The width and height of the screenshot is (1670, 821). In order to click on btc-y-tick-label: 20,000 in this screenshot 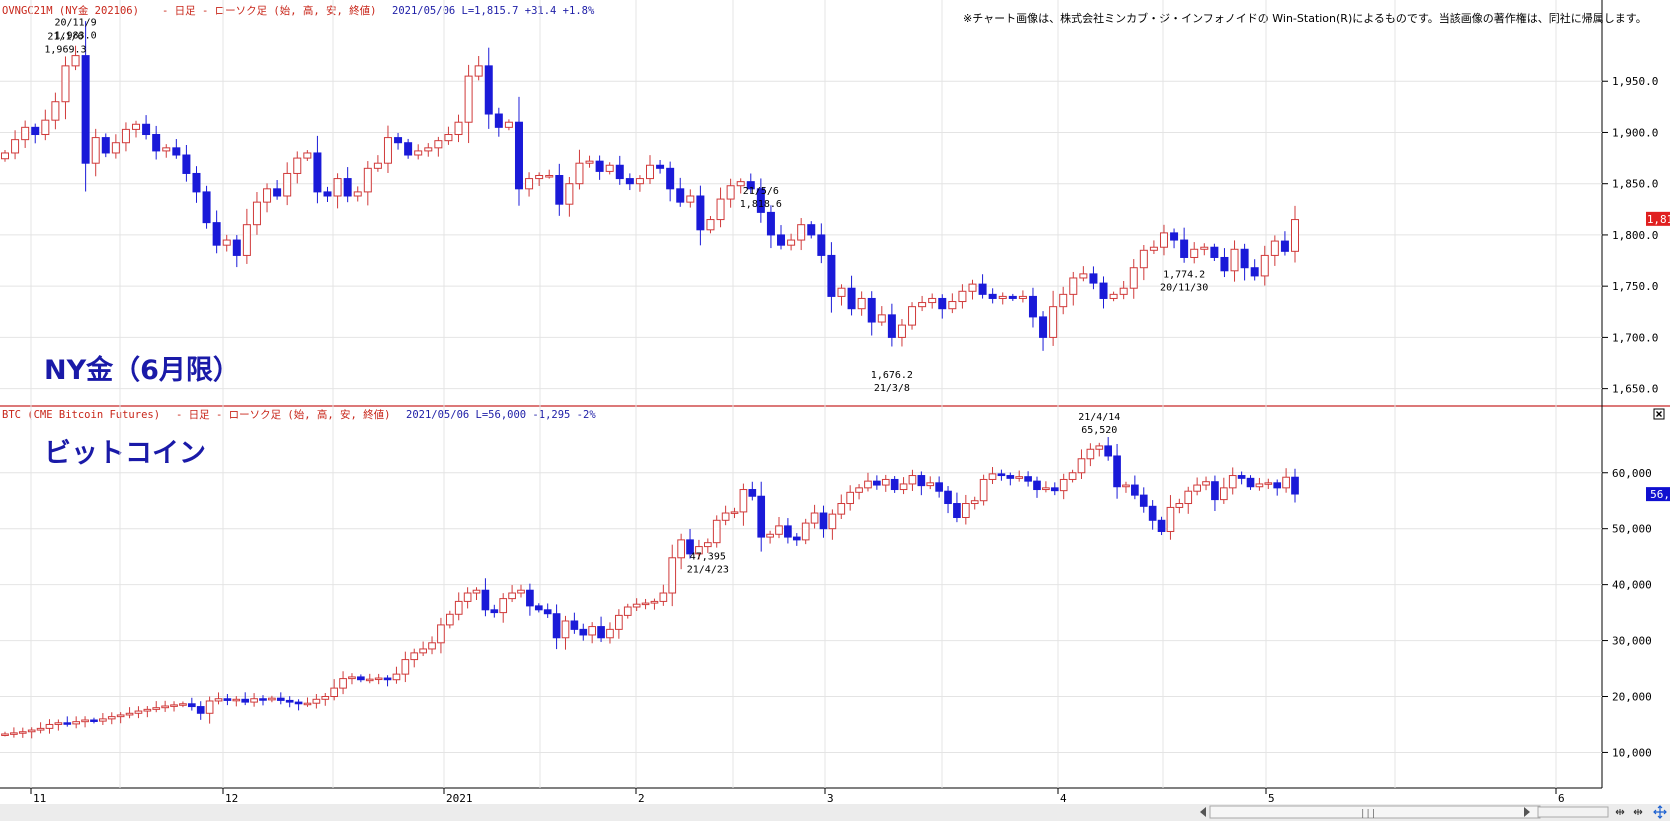, I will do `click(1632, 697)`.